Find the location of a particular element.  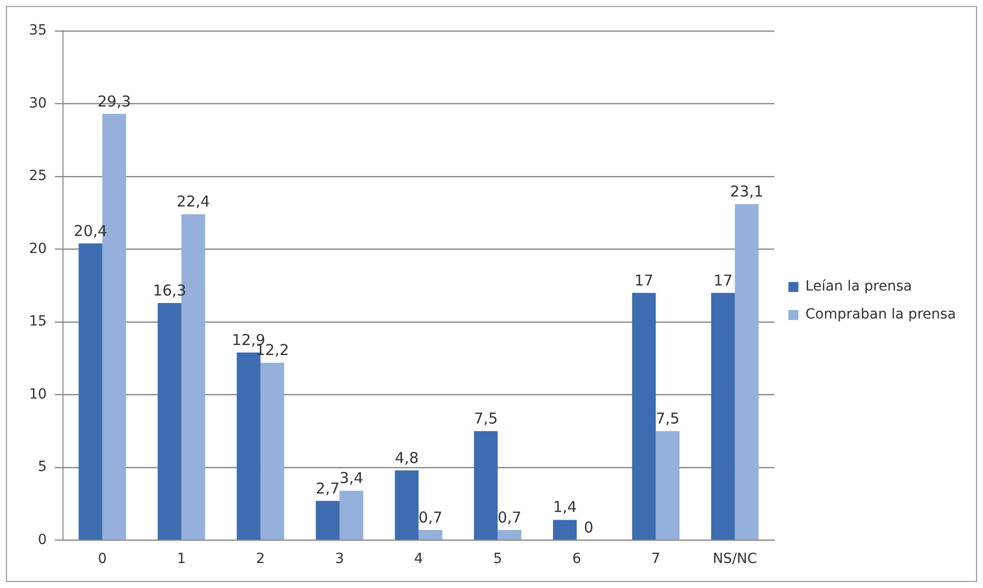

data-label: 16,3 is located at coordinates (169, 290).